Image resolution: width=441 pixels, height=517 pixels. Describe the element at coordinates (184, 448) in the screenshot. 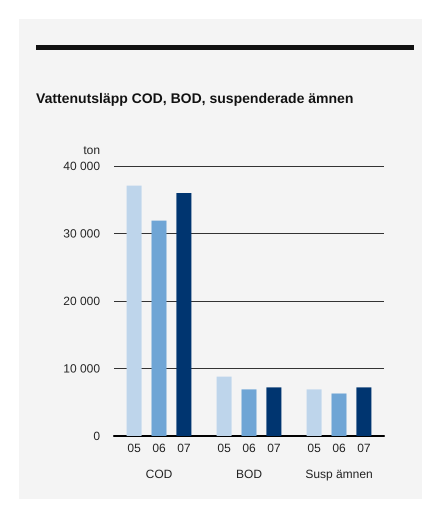

I see `series-label: 07` at that location.